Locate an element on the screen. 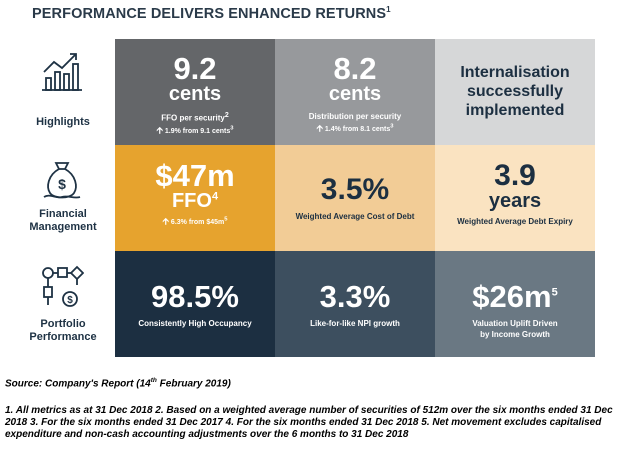  row-label-financial-management: Financial Management is located at coordinates (63, 220).